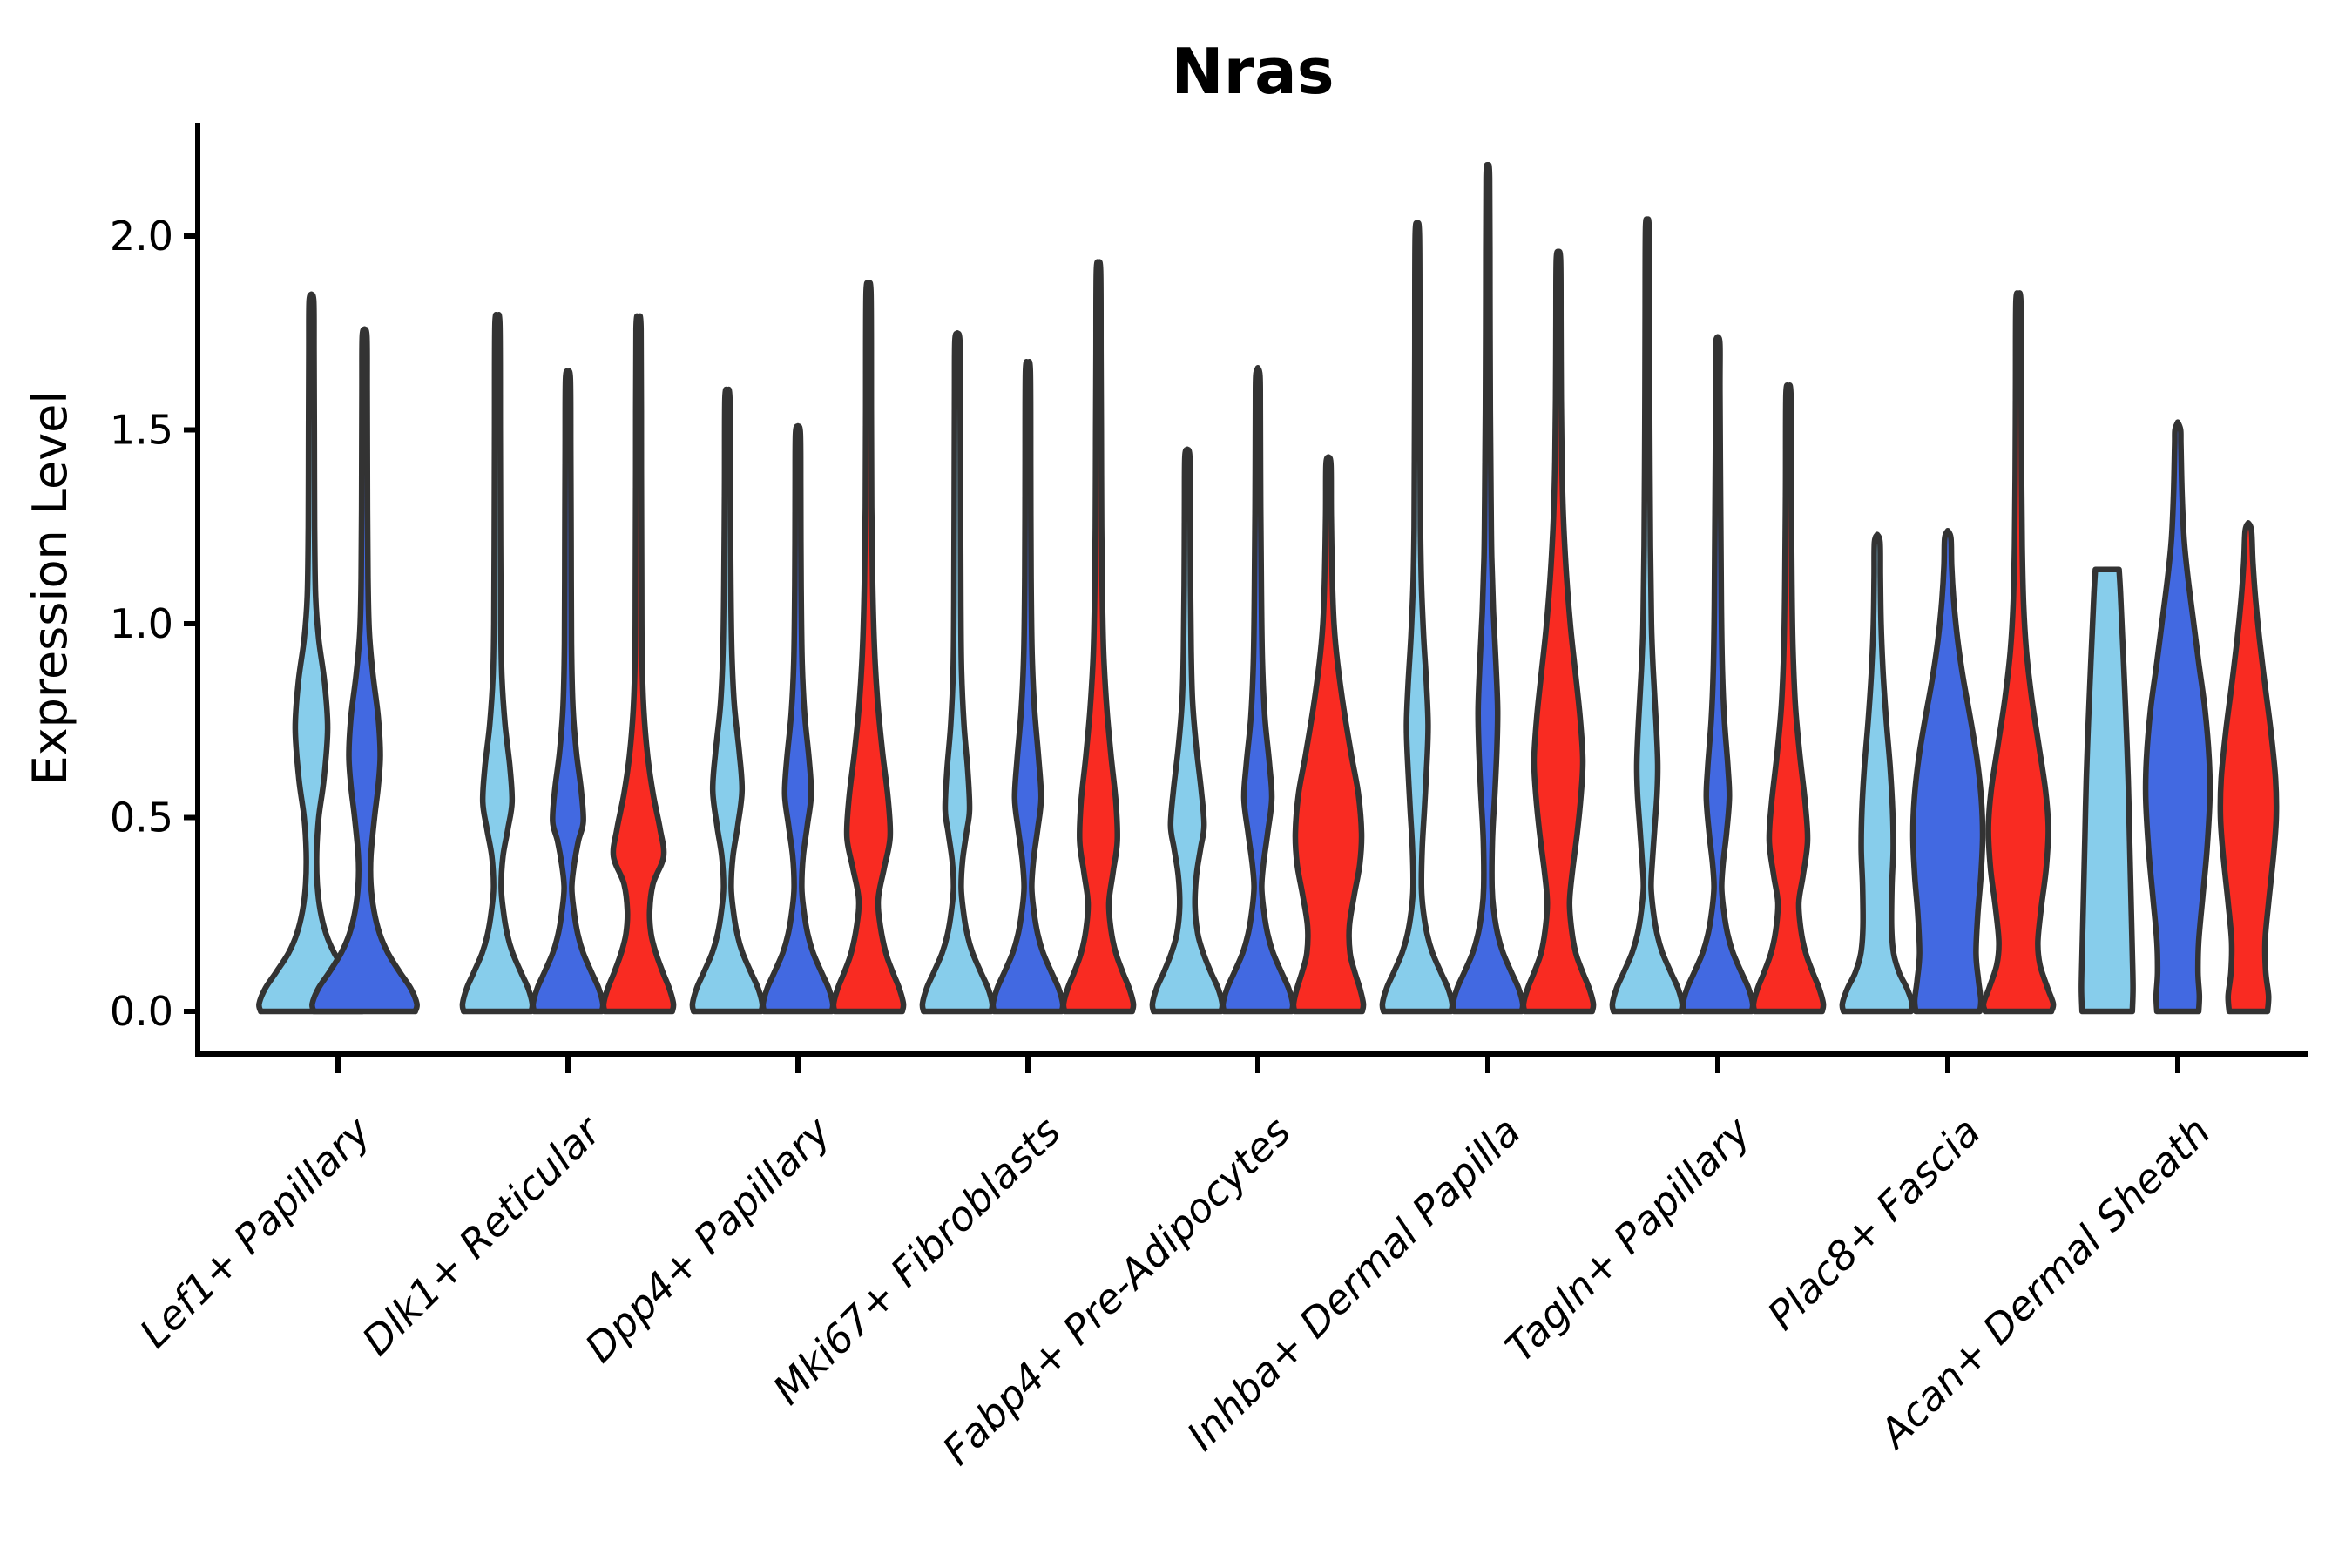 The width and height of the screenshot is (2352, 1568). What do you see at coordinates (1253, 71) in the screenshot?
I see `chart-title: Nras` at bounding box center [1253, 71].